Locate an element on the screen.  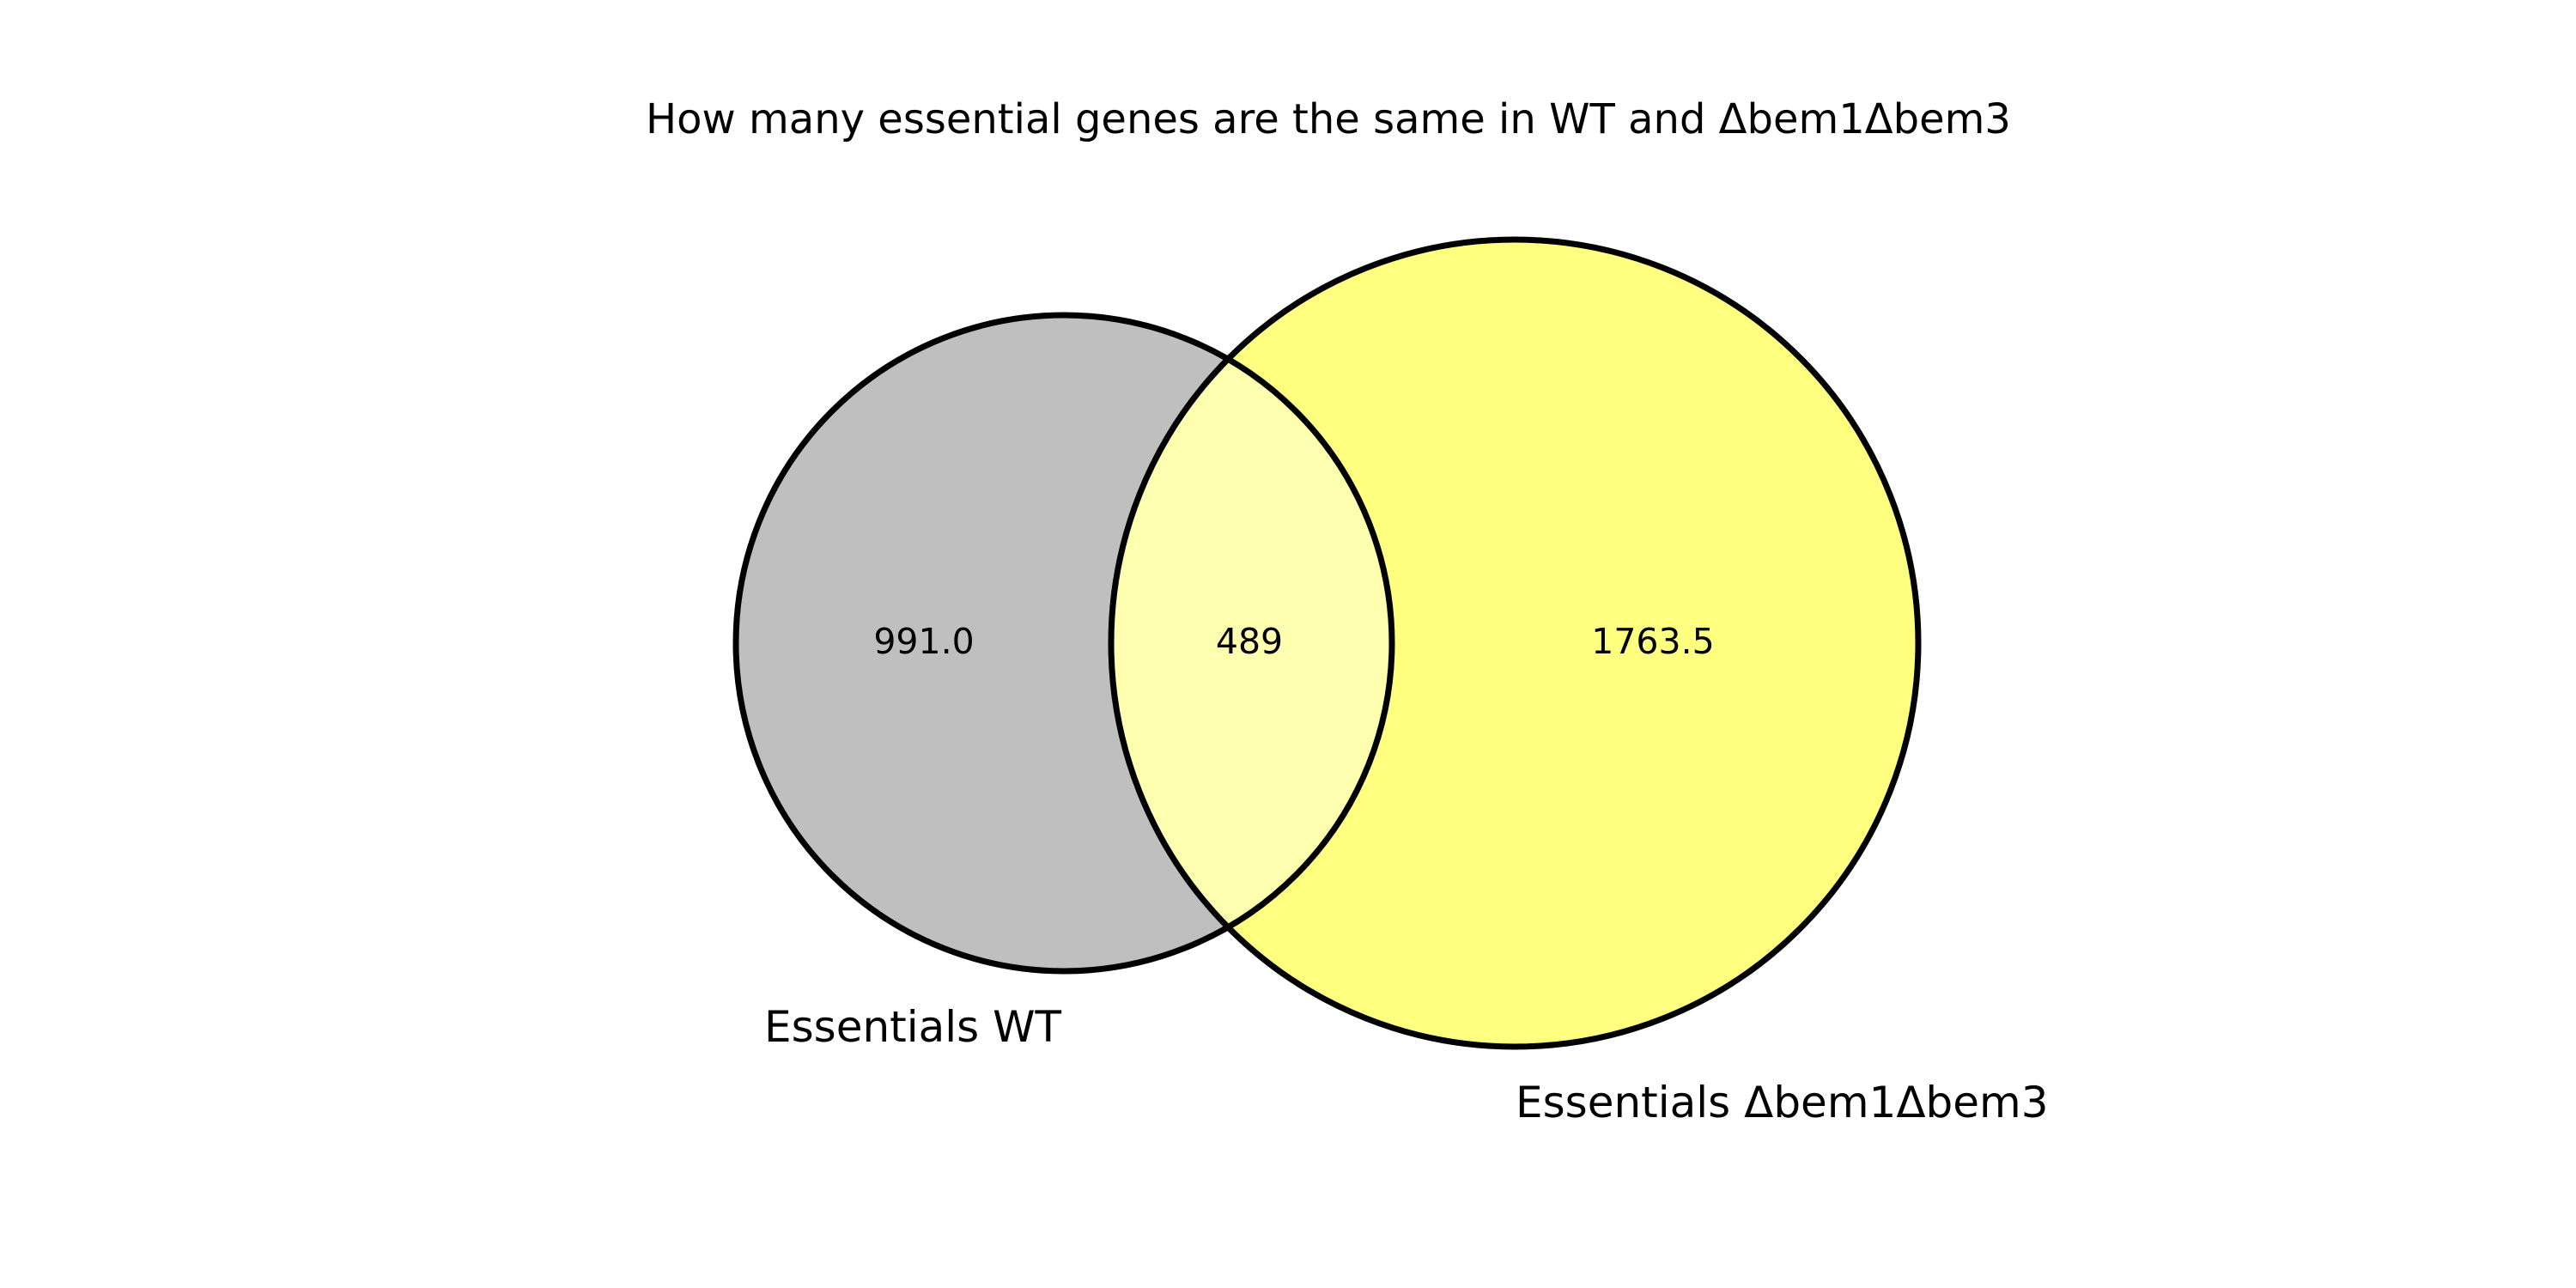
set-label-wt: Essentials WT is located at coordinates (913, 1027).